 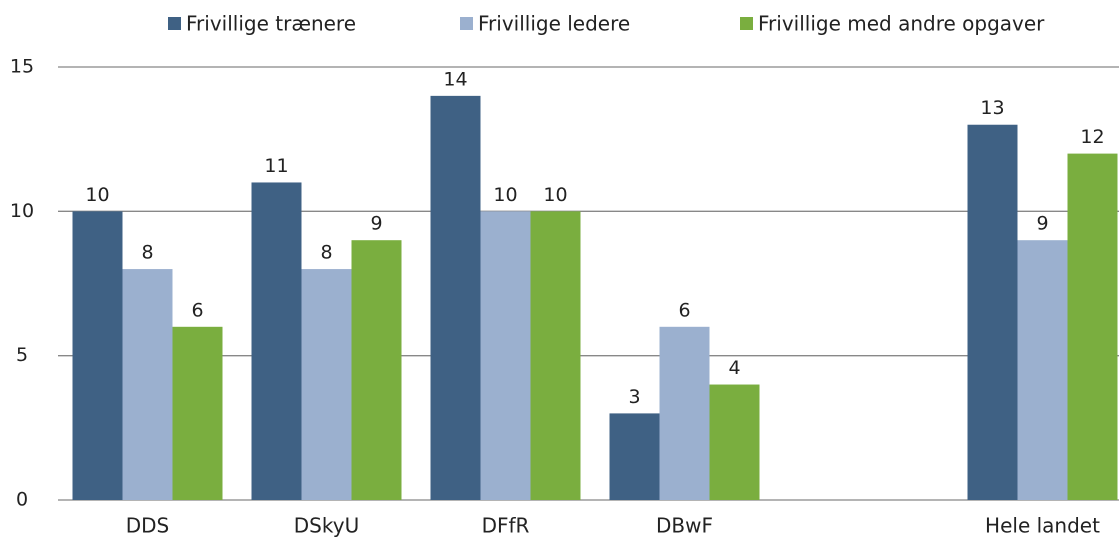 What do you see at coordinates (22, 67) in the screenshot?
I see `y-tick-label: 15` at bounding box center [22, 67].